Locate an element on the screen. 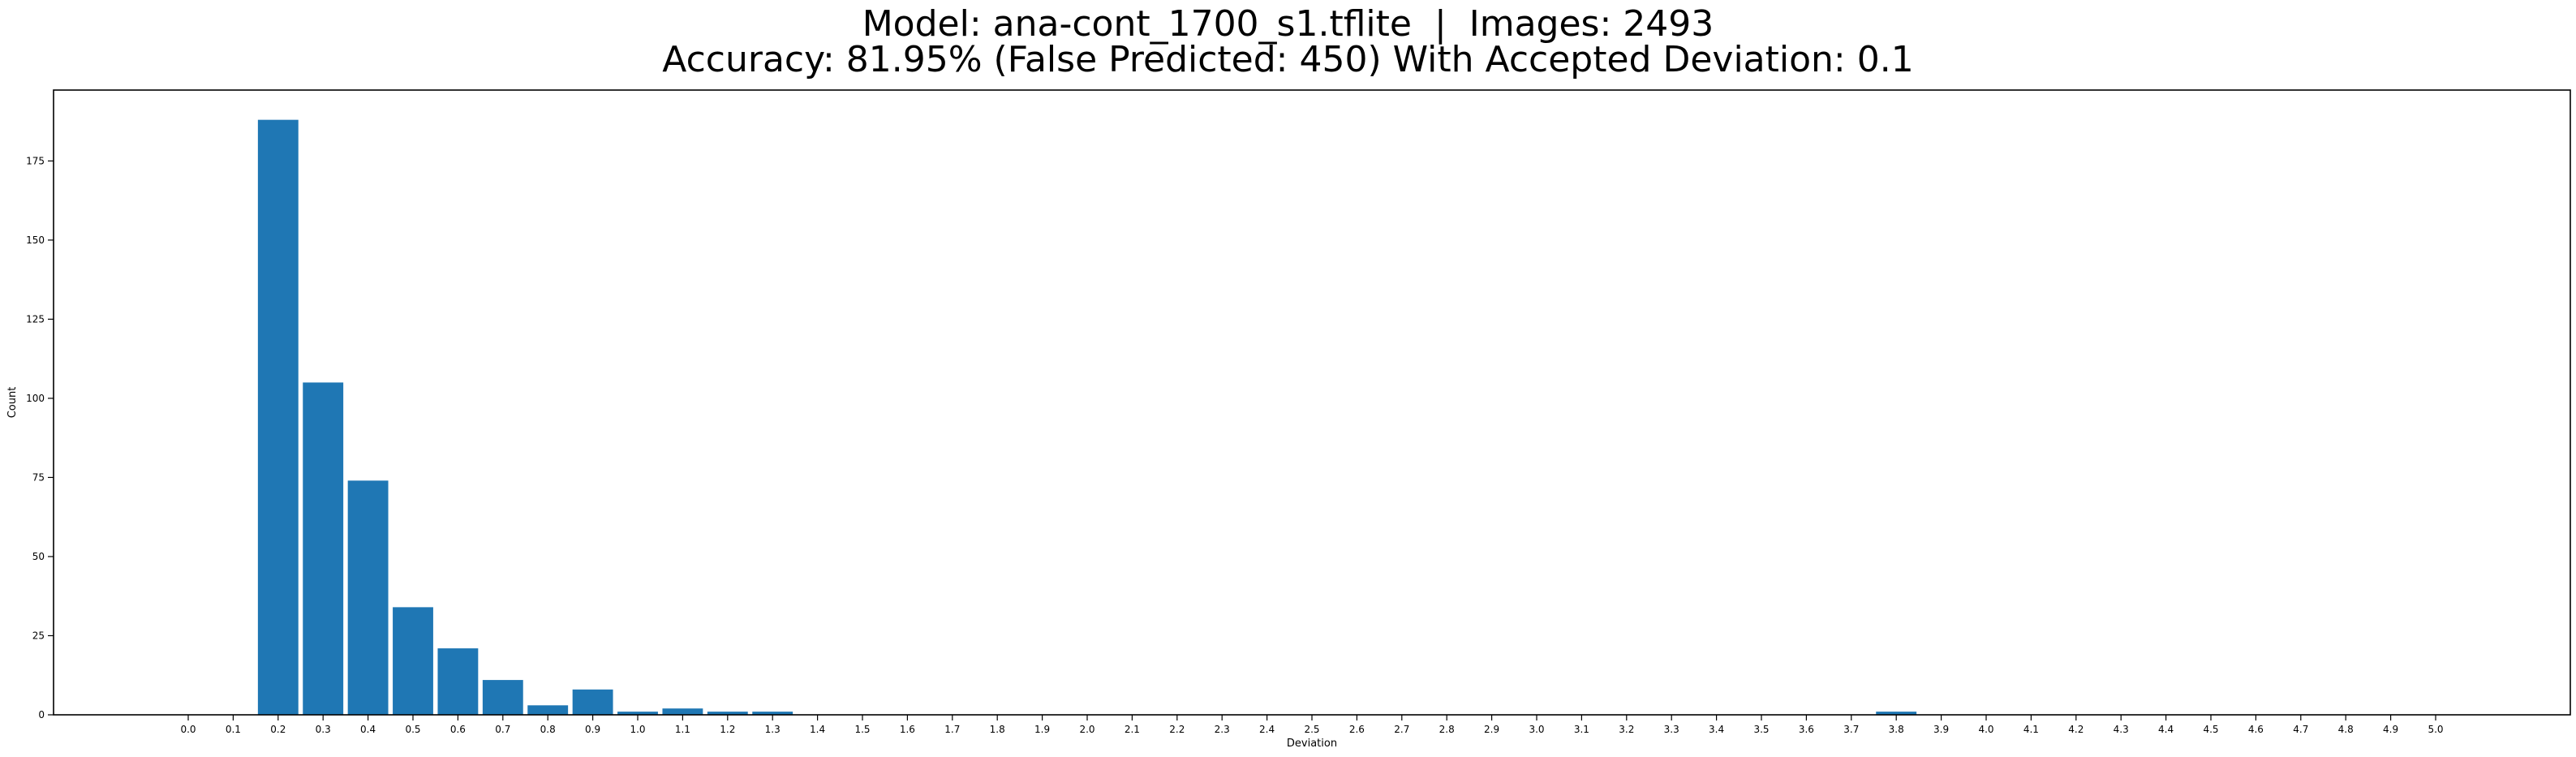  x-tick-label: 2.8 is located at coordinates (1447, 729).